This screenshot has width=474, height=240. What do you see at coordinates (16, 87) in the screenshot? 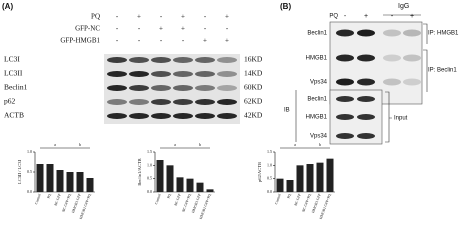
I see `protein-label: Beclin1` at bounding box center [16, 87].